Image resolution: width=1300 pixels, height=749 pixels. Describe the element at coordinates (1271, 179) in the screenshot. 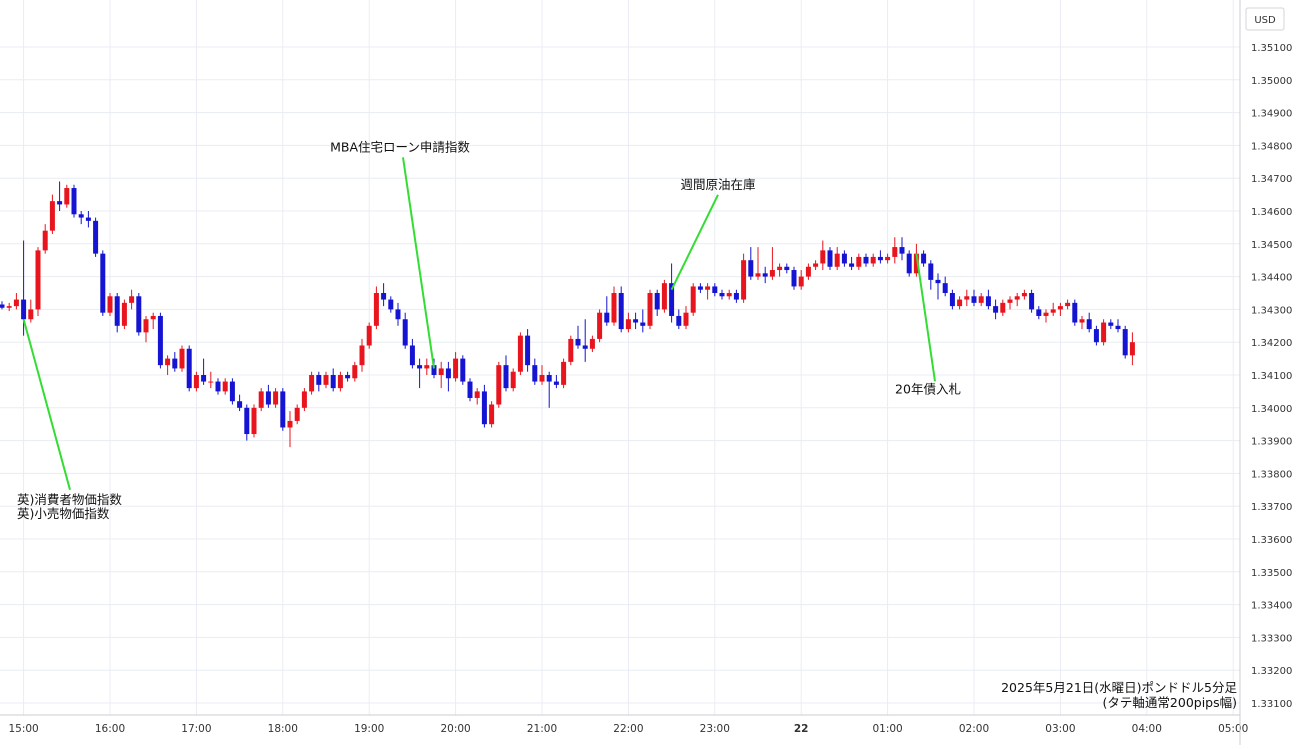

I see `y-tick-label: 1.34700` at that location.